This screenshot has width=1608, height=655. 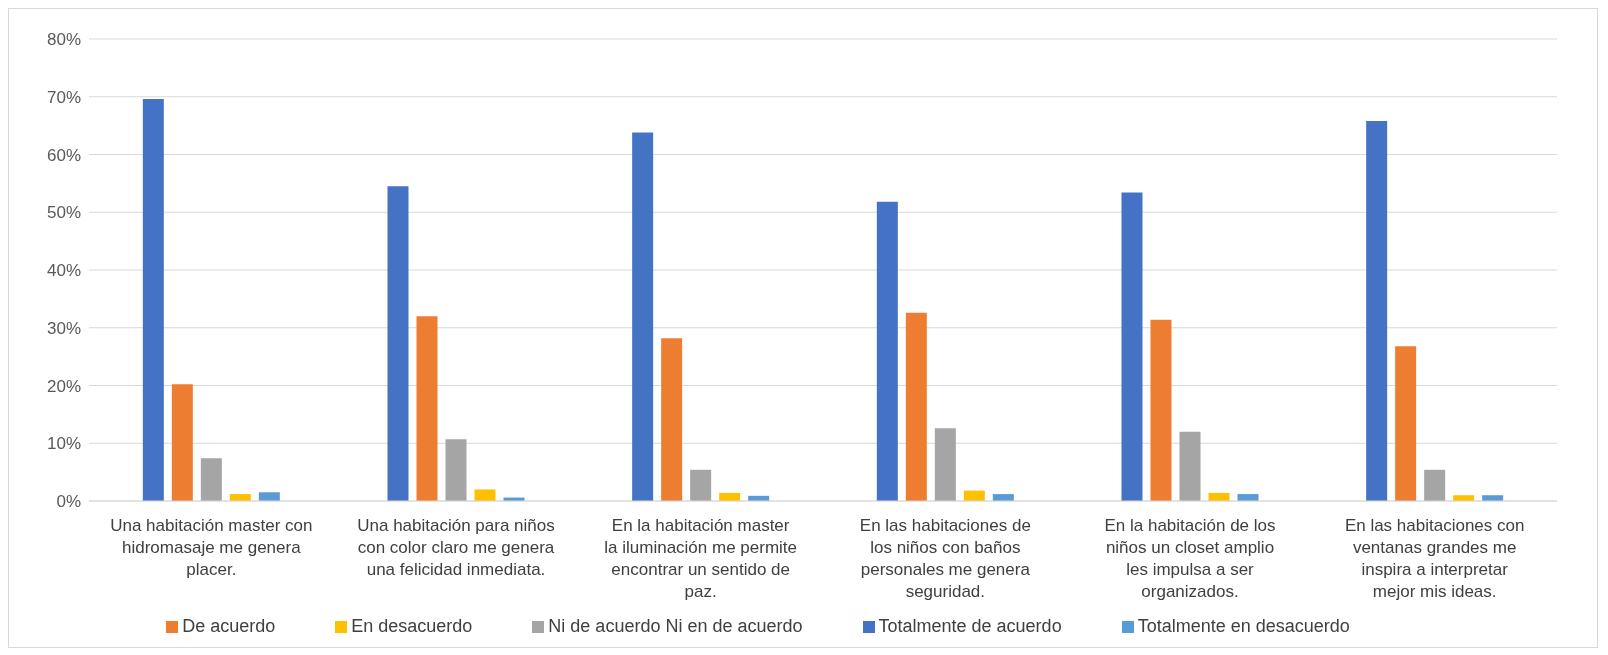 I want to click on x-tick-label: Una habitación master con hidromasaje me genera placer., so click(x=211, y=547).